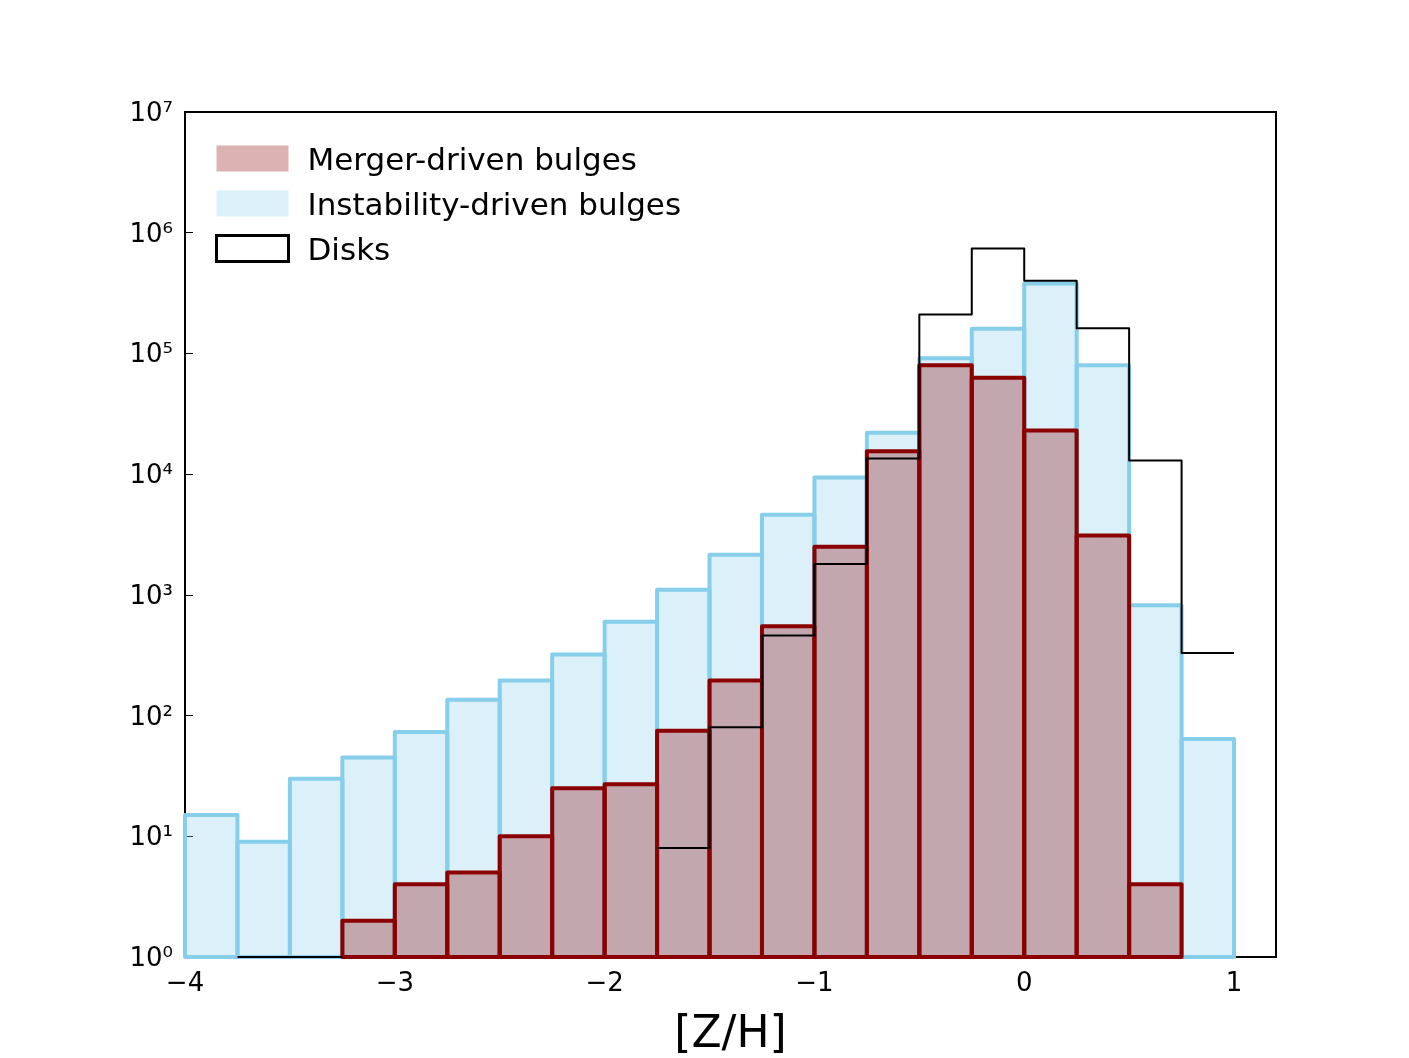 The height and width of the screenshot is (1058, 1409). I want to click on y-tick-label: 10⁴, so click(151, 474).